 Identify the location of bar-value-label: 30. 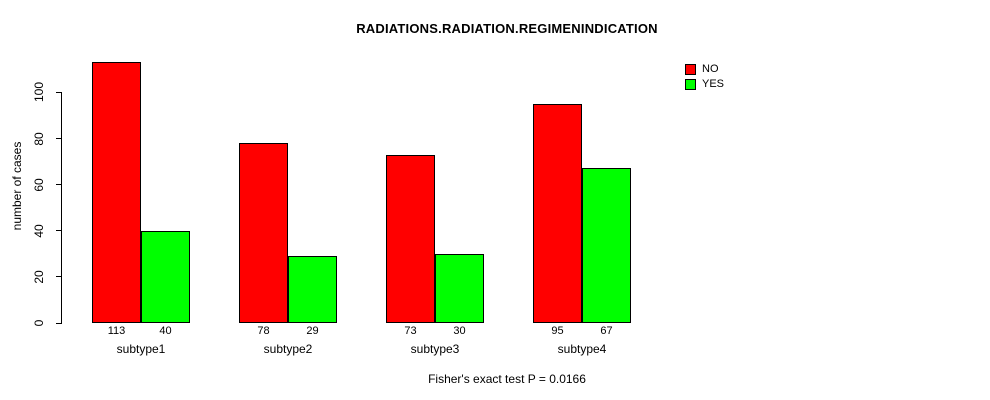
(459, 331).